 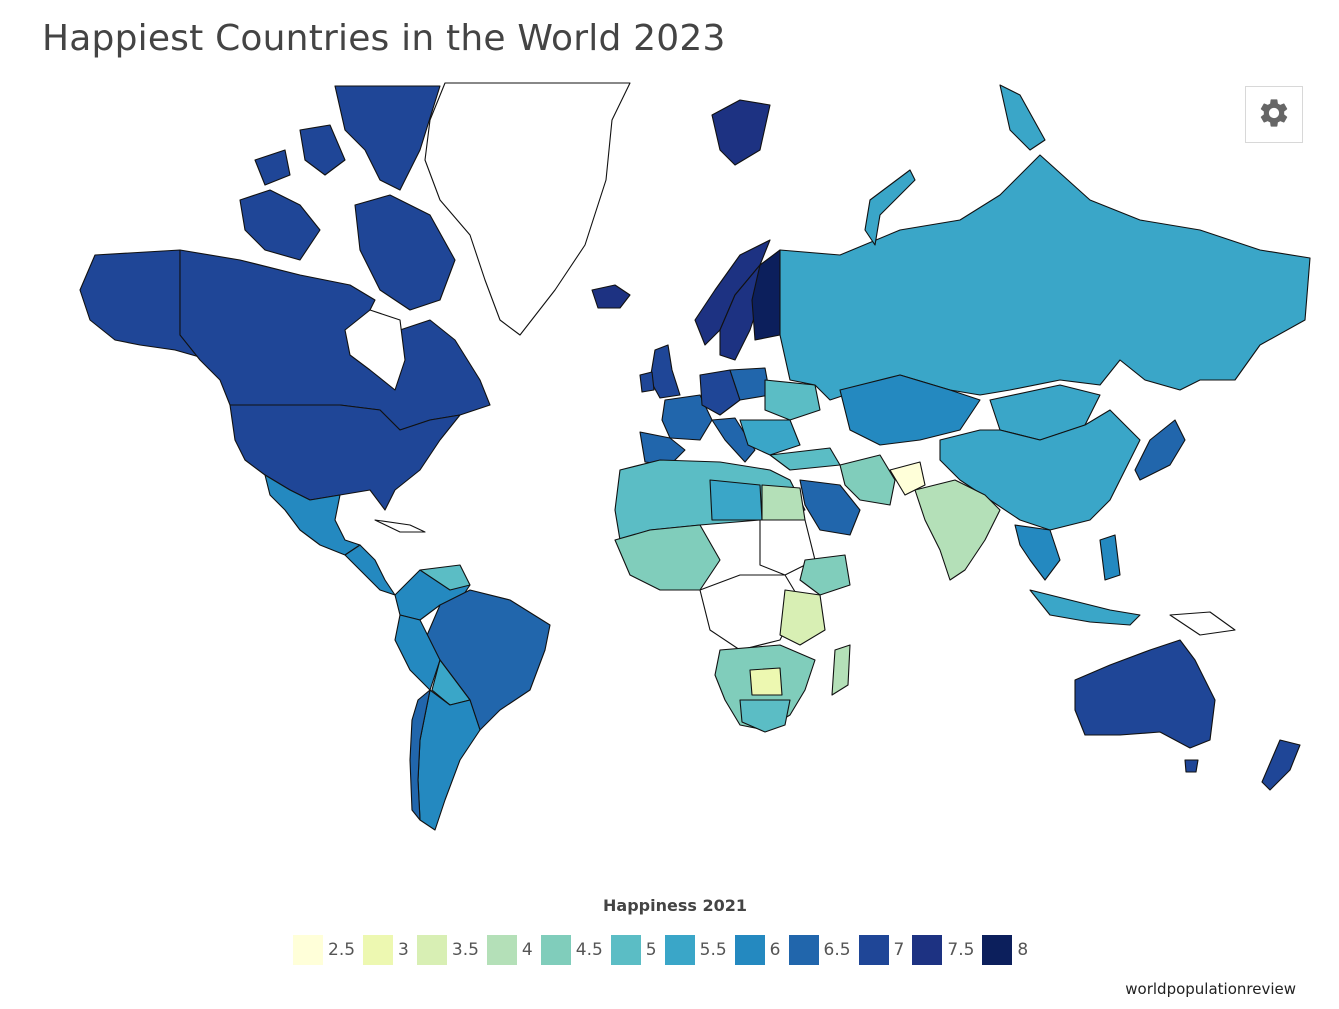 I want to click on region-philippines, so click(x=1110, y=557).